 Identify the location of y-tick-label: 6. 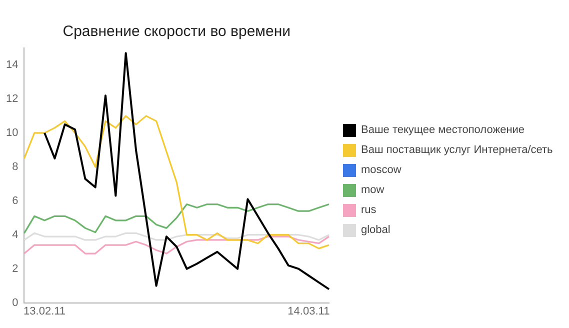
(15, 200).